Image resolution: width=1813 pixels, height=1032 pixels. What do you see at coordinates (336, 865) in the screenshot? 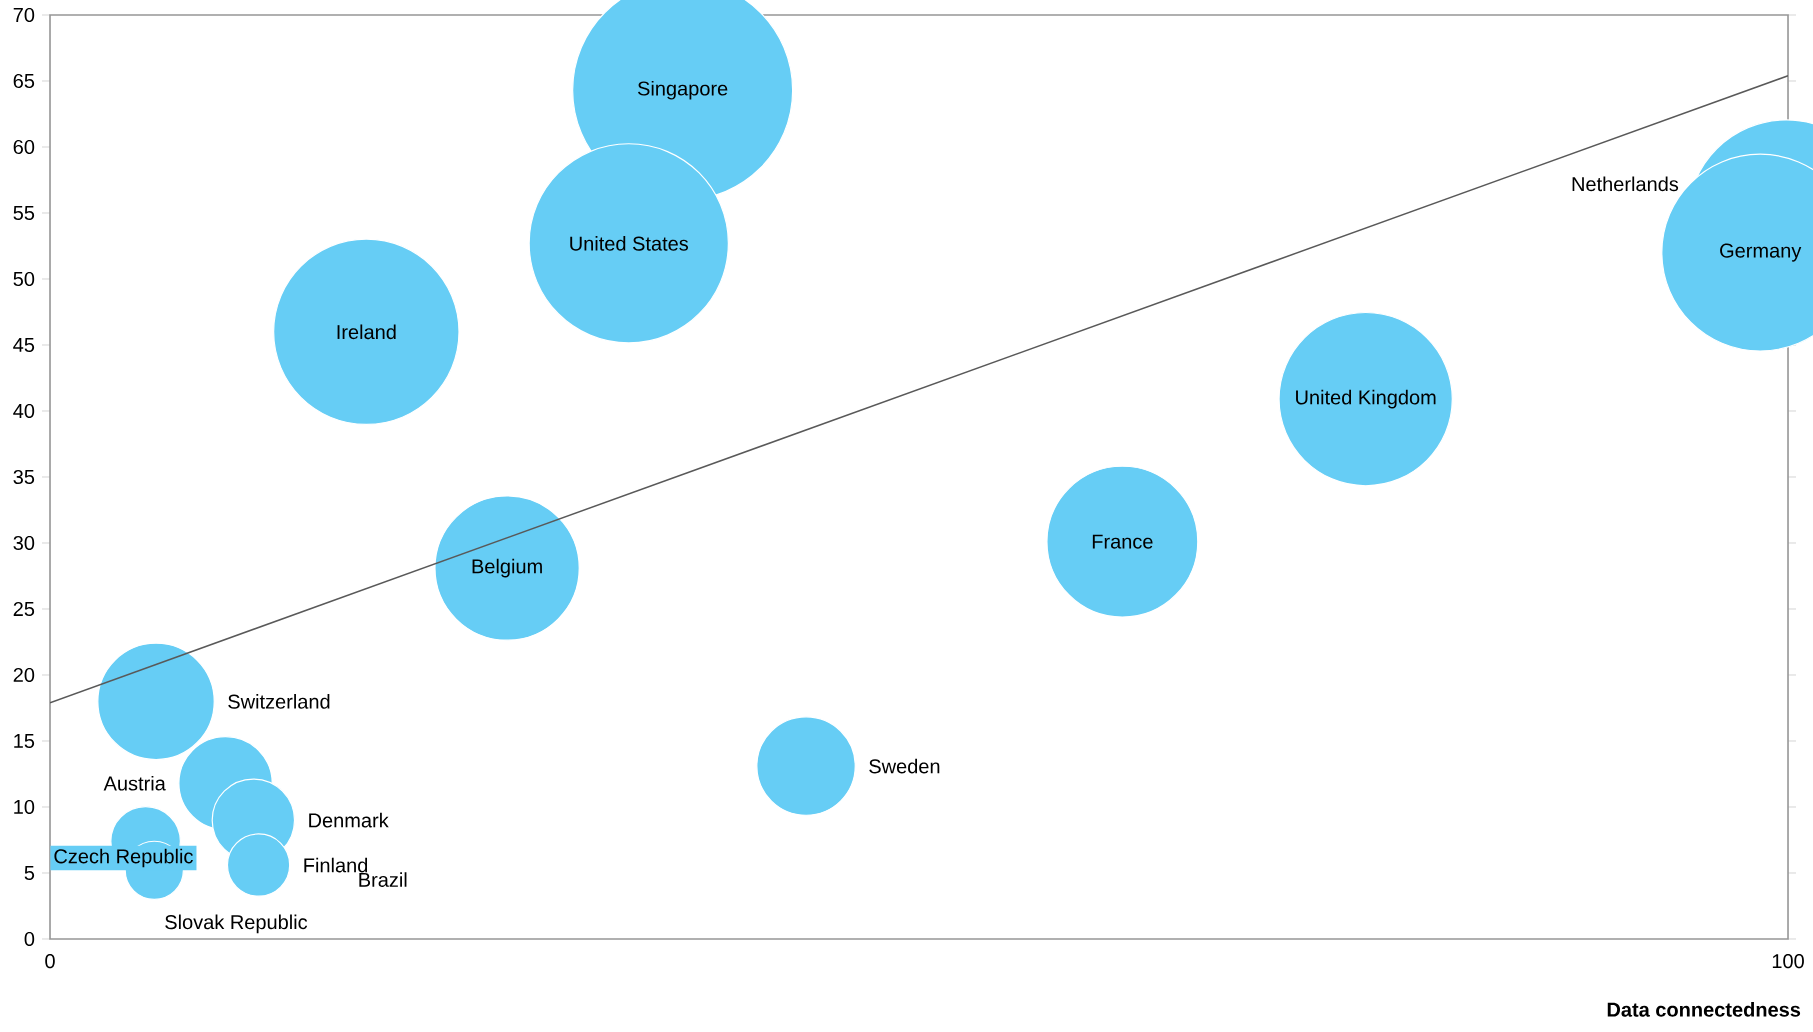
I see `series-label: Finland` at bounding box center [336, 865].